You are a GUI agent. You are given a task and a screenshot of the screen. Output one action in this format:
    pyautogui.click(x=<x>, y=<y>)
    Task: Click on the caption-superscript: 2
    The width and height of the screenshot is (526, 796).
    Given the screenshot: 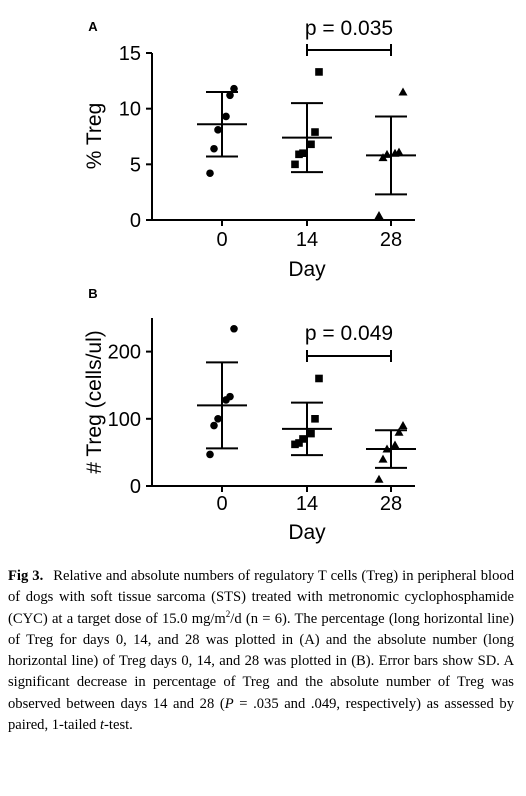 What is the action you would take?
    pyautogui.click(x=228, y=613)
    